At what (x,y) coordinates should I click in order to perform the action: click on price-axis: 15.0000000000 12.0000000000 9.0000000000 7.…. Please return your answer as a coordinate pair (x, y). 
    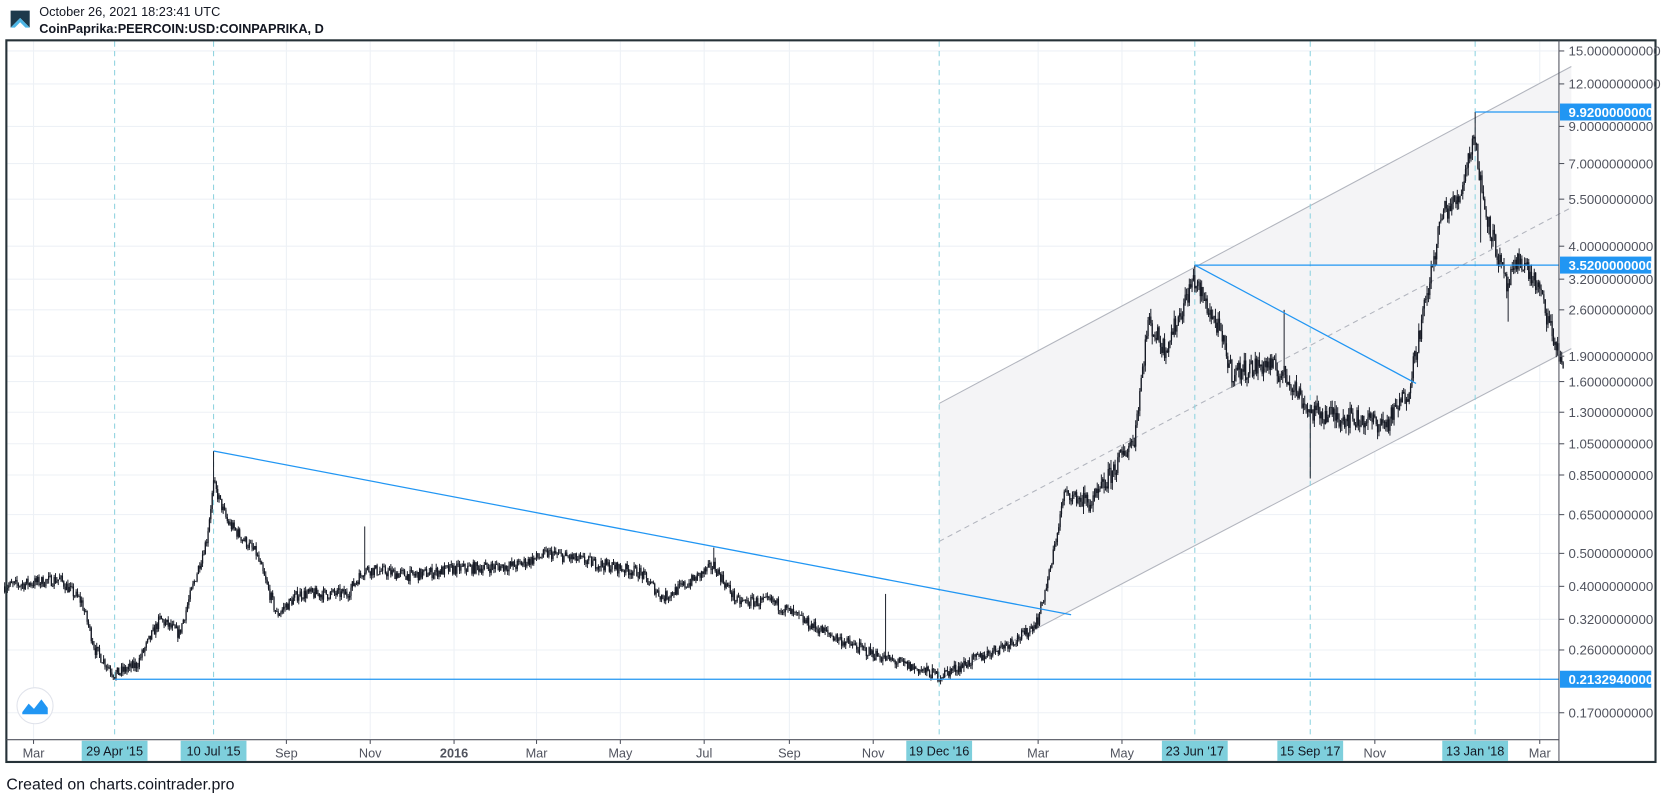
    Looking at the image, I should click on (1609, 382).